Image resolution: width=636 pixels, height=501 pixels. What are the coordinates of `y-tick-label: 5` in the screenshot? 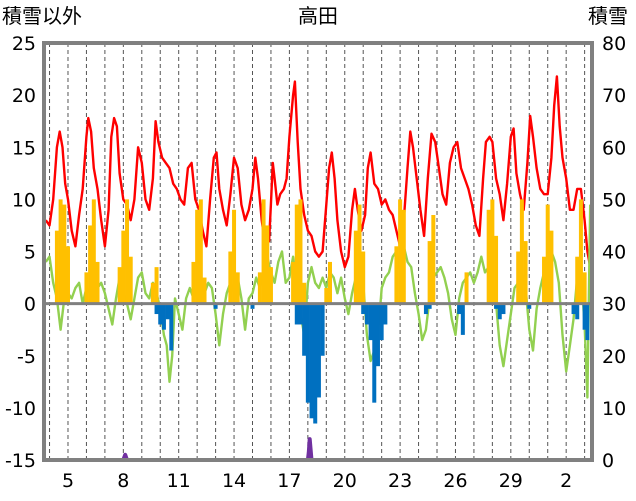 It's located at (30, 253).